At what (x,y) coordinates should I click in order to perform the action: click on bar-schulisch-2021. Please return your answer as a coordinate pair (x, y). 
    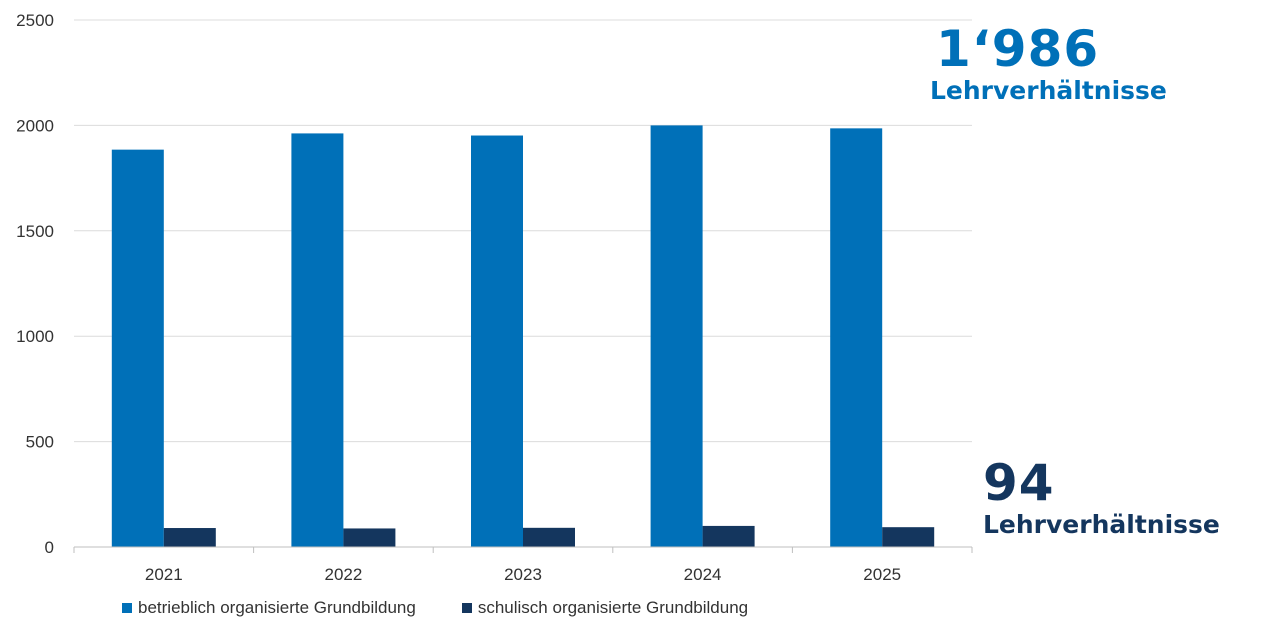
    Looking at the image, I should click on (189, 537).